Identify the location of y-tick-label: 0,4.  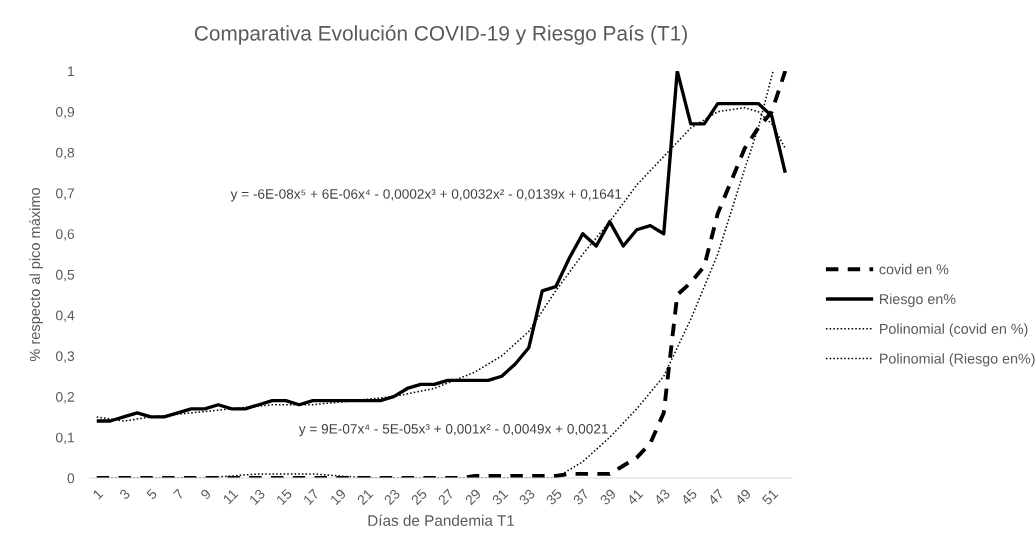
(65, 316).